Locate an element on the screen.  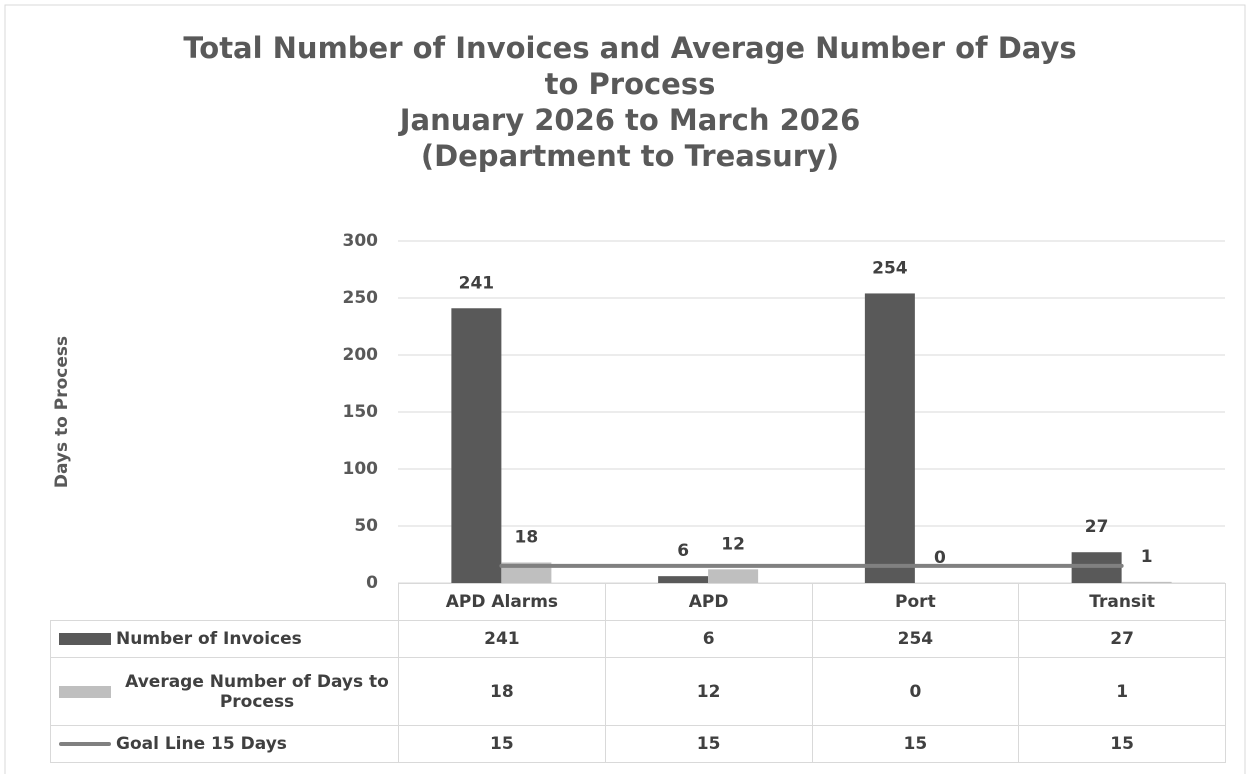
table-corner is located at coordinates (224, 602).